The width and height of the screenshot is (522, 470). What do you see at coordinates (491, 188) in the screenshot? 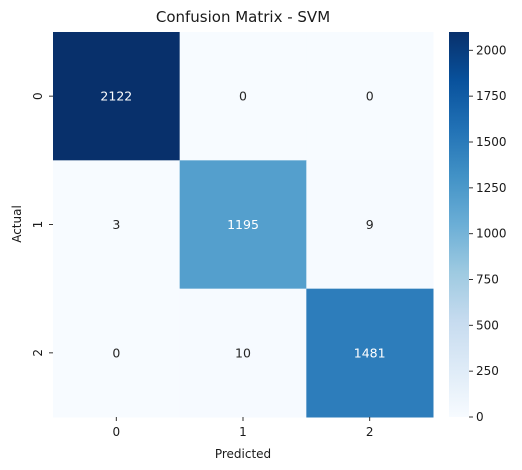
I see `colorbar-tick-label: 1250` at bounding box center [491, 188].